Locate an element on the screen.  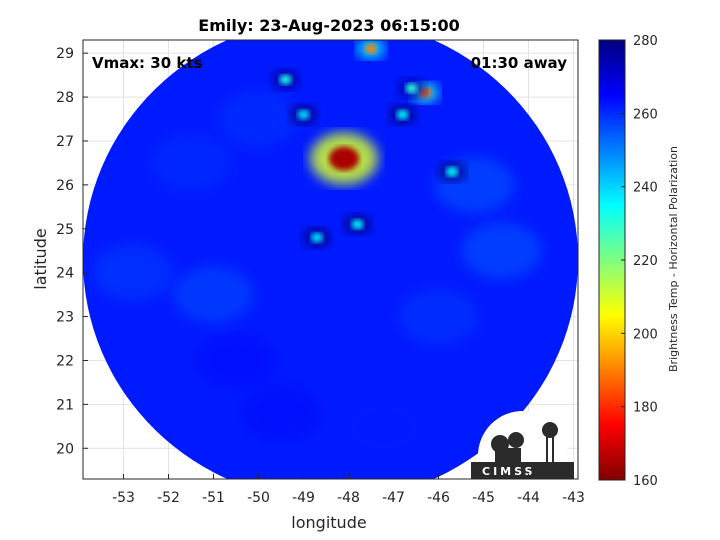
y-tick-label: 23 is located at coordinates (65, 318).